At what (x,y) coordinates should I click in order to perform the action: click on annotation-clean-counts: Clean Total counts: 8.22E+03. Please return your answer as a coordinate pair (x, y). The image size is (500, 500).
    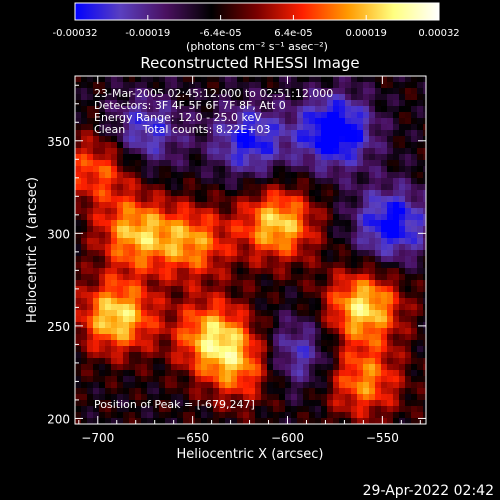
    Looking at the image, I should click on (182, 129).